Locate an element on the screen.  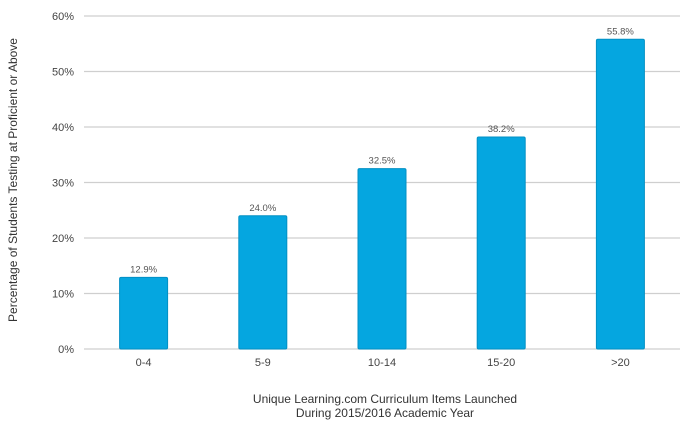
x-tick-label: 10-14 is located at coordinates (382, 363).